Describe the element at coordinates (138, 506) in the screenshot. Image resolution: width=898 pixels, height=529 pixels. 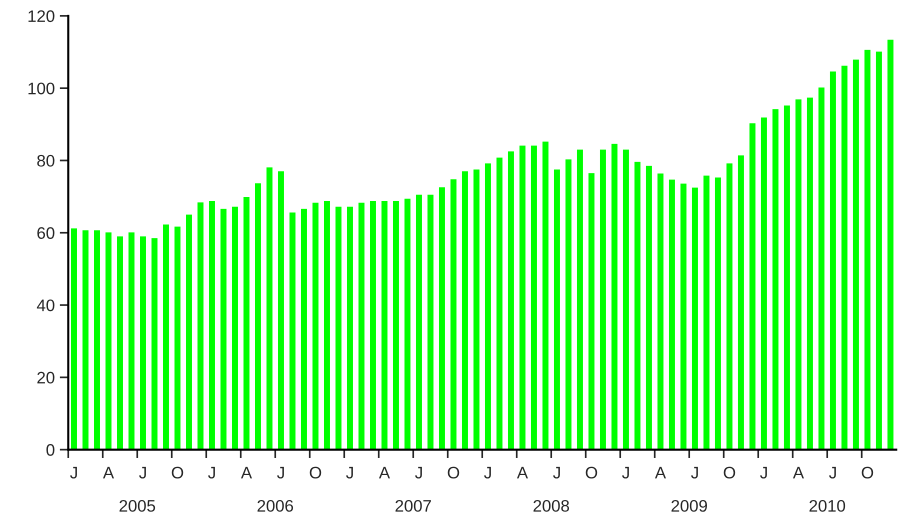
I see `text: 2005` at that location.